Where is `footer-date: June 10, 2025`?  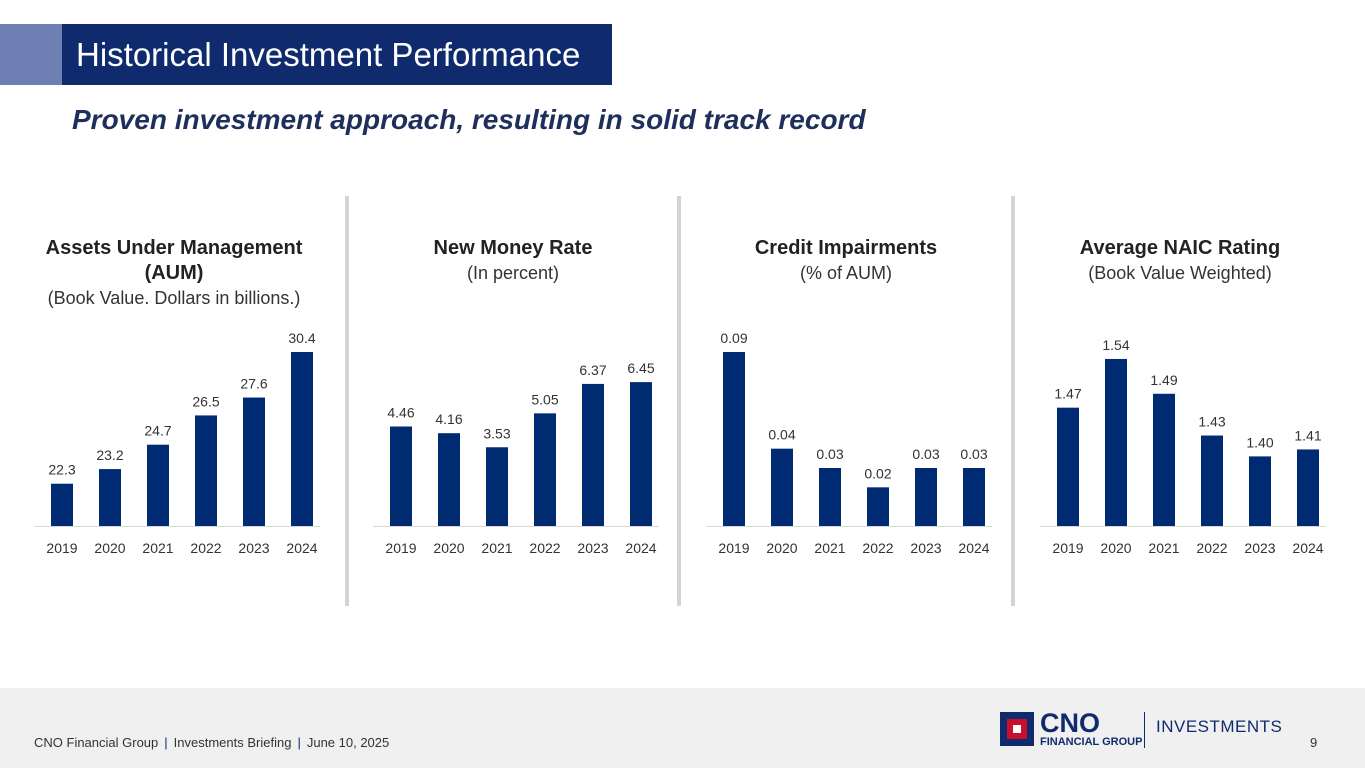 footer-date: June 10, 2025 is located at coordinates (348, 742).